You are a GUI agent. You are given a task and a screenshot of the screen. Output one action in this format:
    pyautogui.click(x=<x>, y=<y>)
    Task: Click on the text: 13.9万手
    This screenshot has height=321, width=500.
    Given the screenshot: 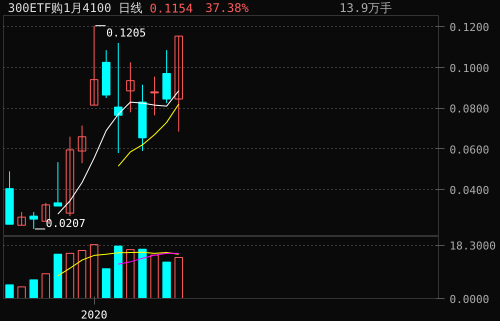 What is the action you would take?
    pyautogui.click(x=365, y=8)
    